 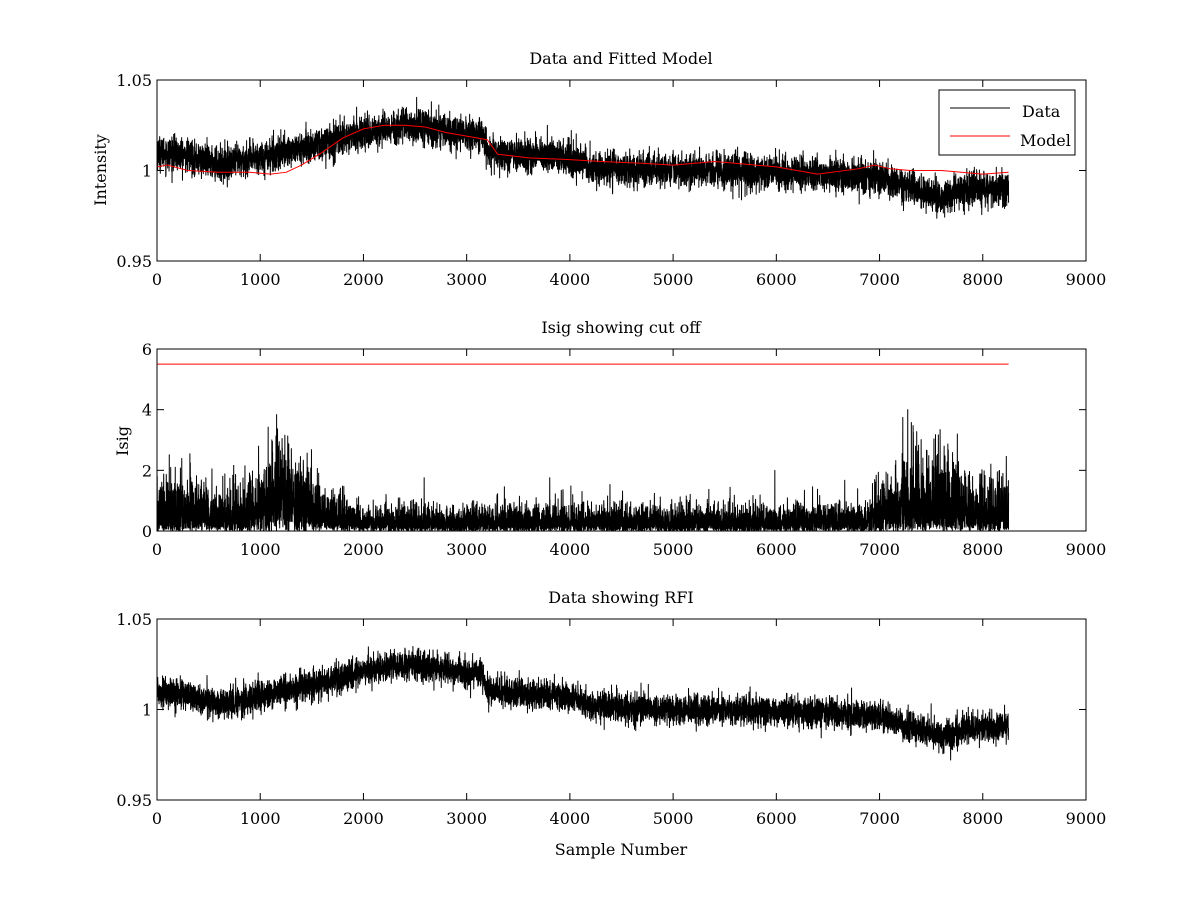 I want to click on y-tick-label: 6, so click(x=147, y=349).